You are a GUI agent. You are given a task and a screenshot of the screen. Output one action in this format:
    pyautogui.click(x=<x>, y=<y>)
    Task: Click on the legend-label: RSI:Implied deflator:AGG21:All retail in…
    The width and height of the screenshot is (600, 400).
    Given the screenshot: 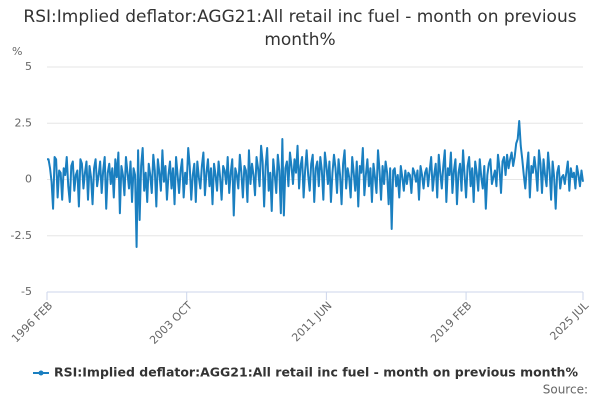 What is the action you would take?
    pyautogui.click(x=316, y=372)
    